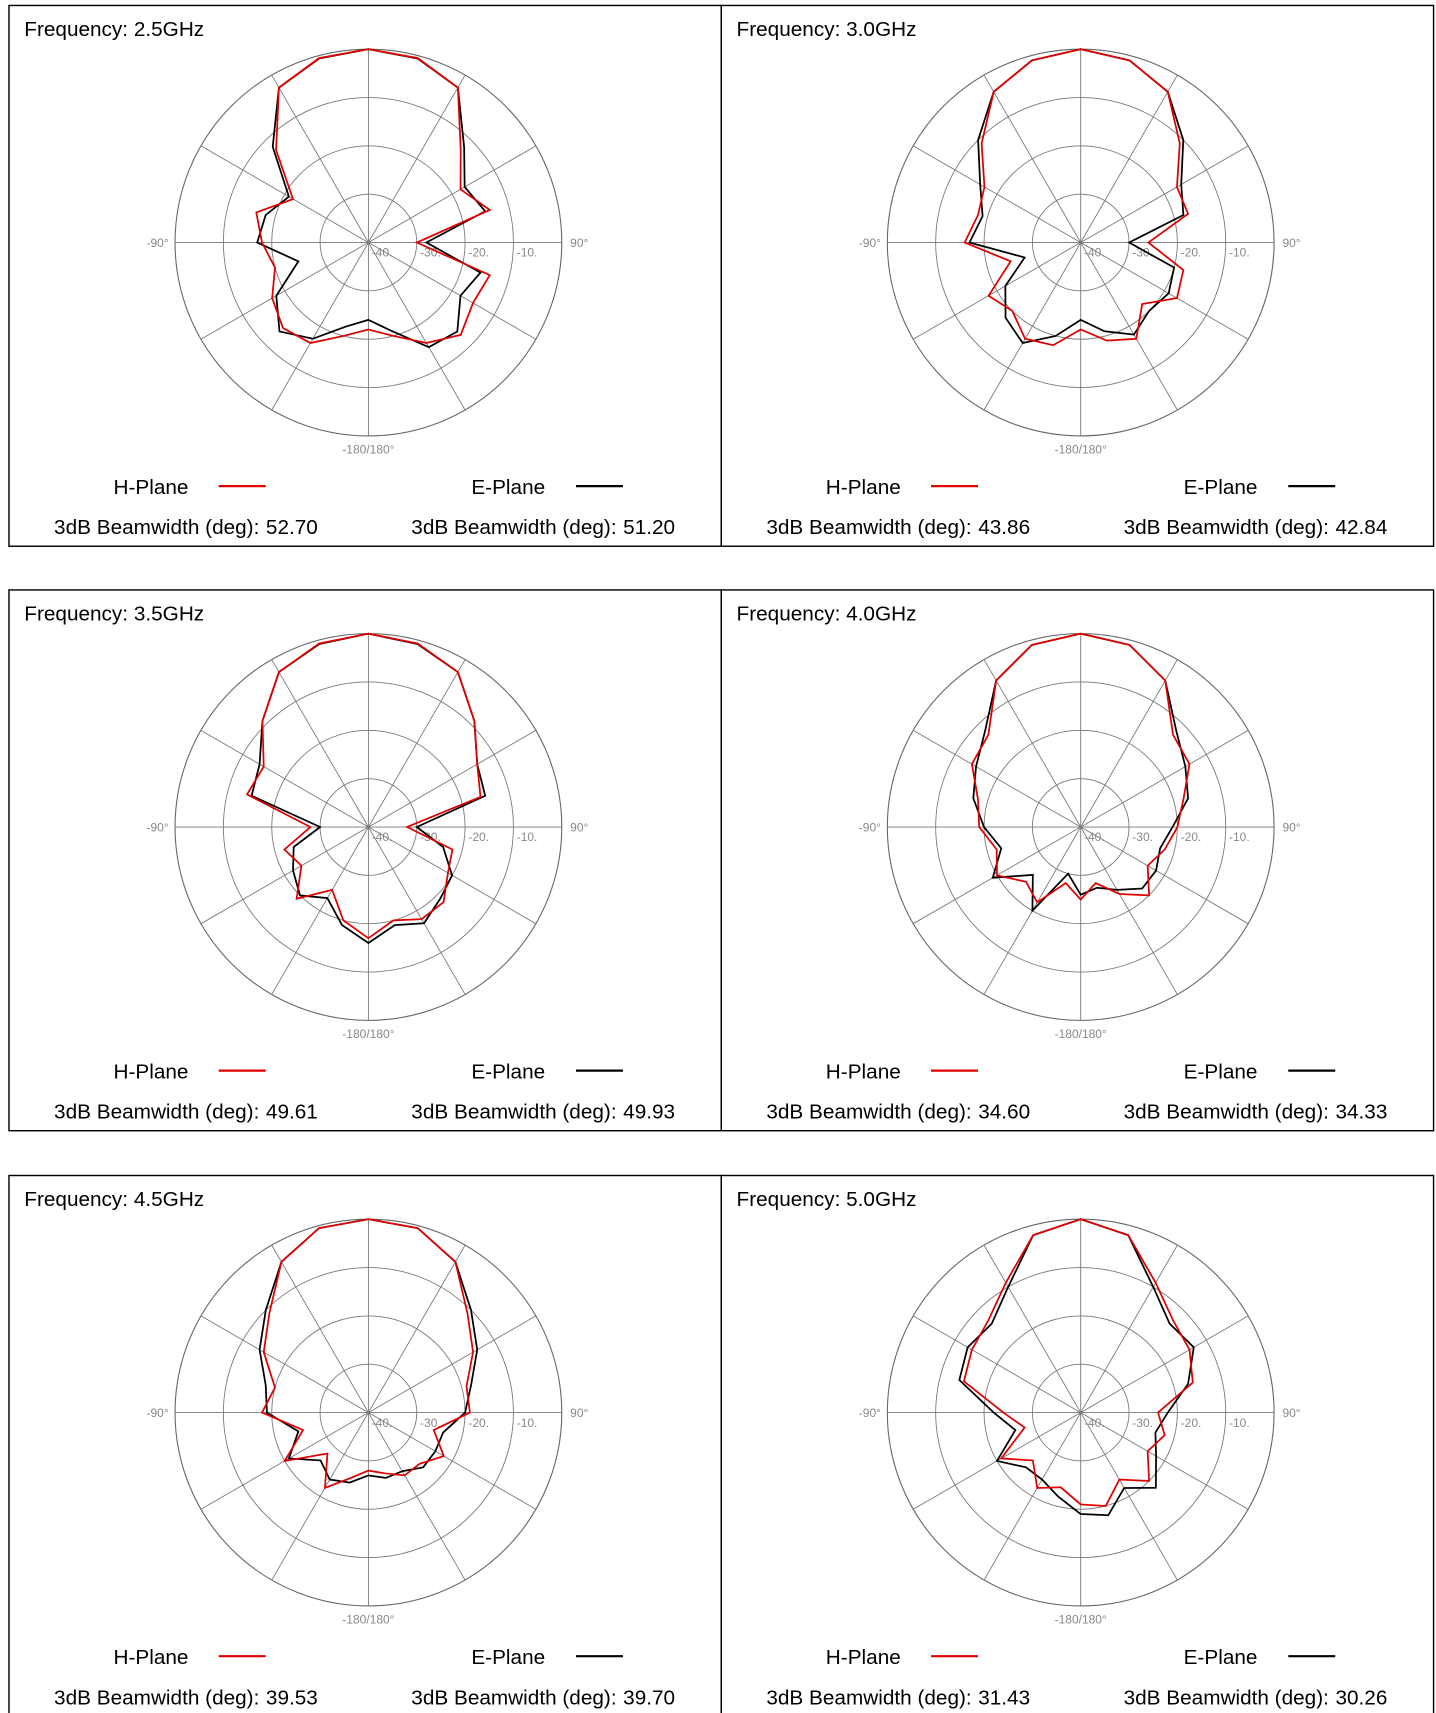  What do you see at coordinates (292, 1697) in the screenshot?
I see `beamwidth-value: 39.53` at bounding box center [292, 1697].